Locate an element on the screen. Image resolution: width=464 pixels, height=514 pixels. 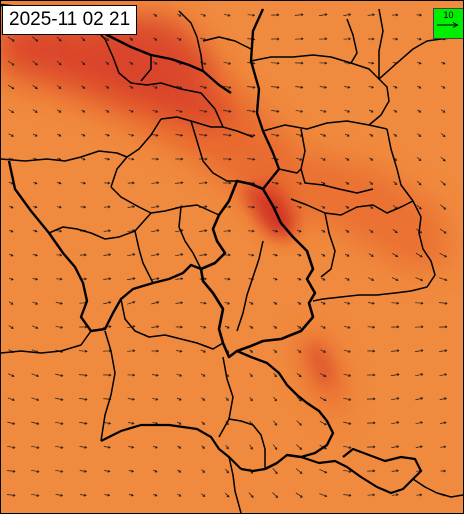
intensity-core-north is located at coordinates (148, 56).